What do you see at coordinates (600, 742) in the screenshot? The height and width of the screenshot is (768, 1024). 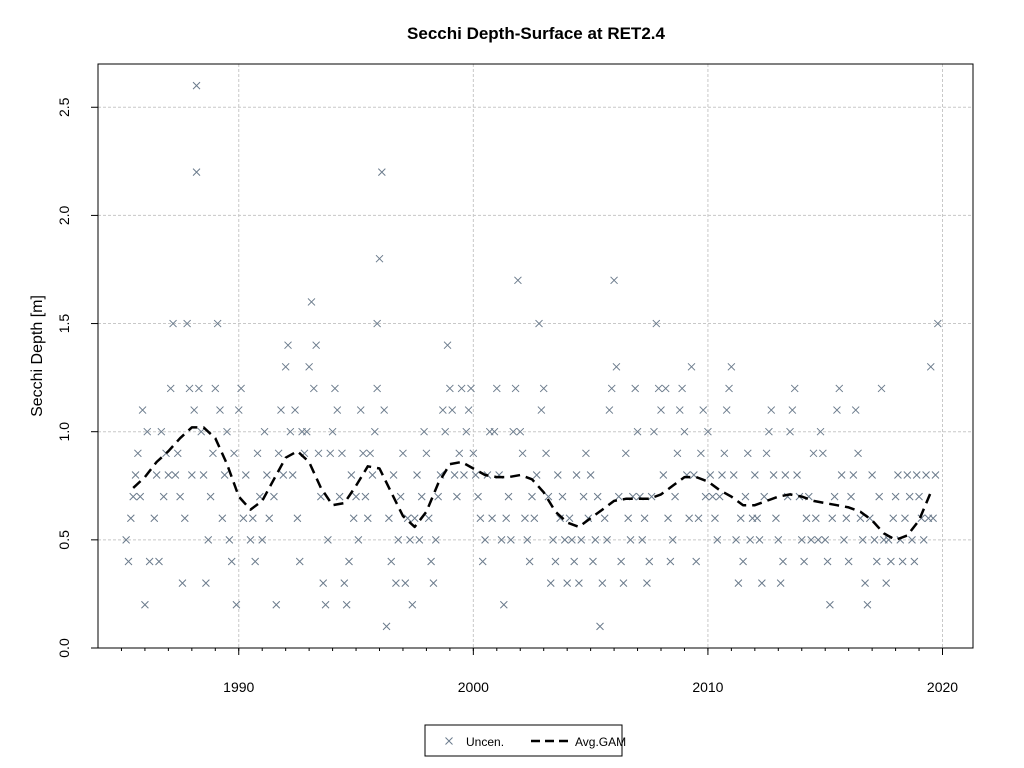 I see `legend-label-gam: Avg.GAM` at bounding box center [600, 742].